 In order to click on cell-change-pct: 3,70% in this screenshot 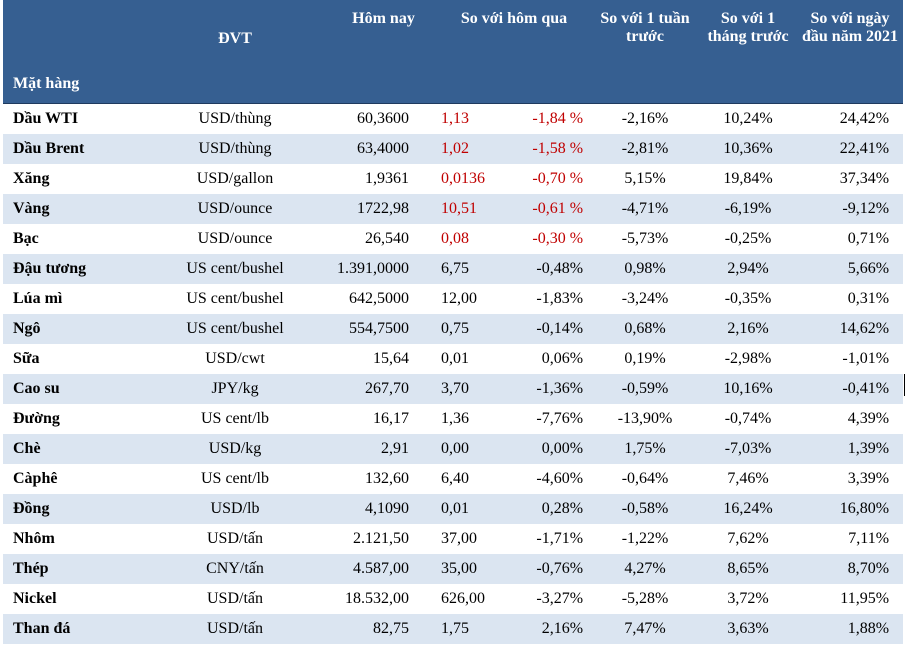, I will do `click(546, 646)`.